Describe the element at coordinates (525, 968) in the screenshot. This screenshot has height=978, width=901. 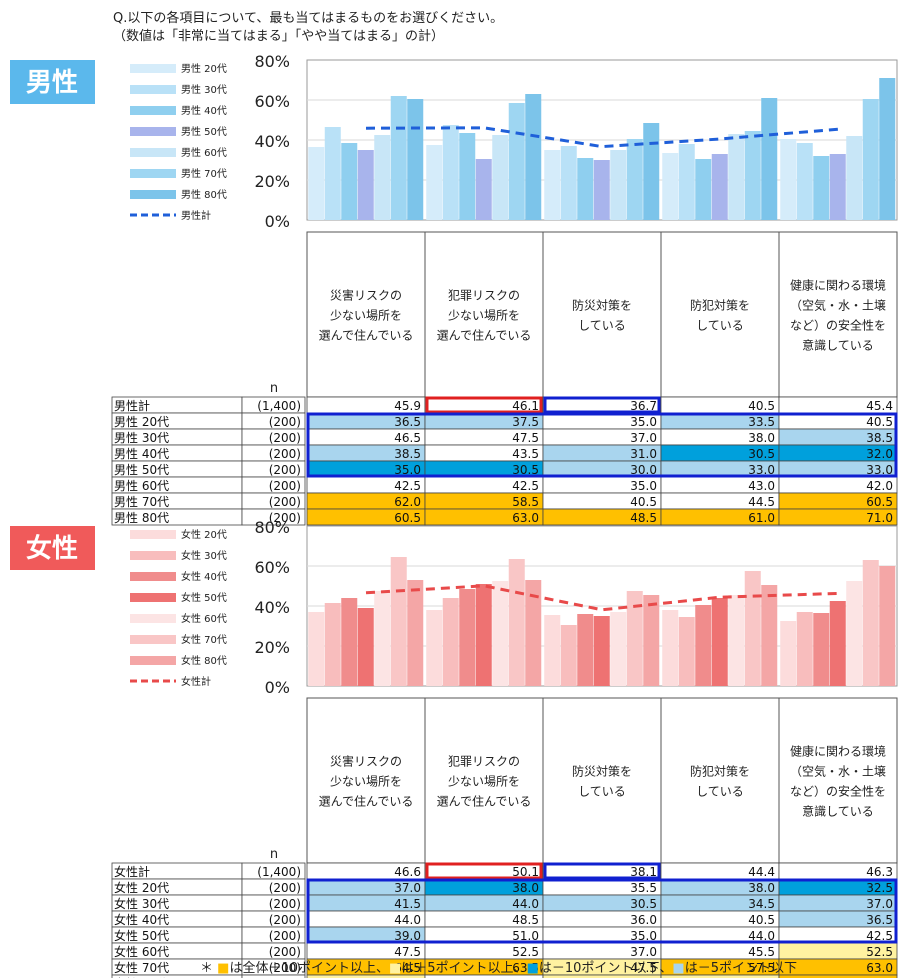
I see `cell-value: 63.5` at that location.